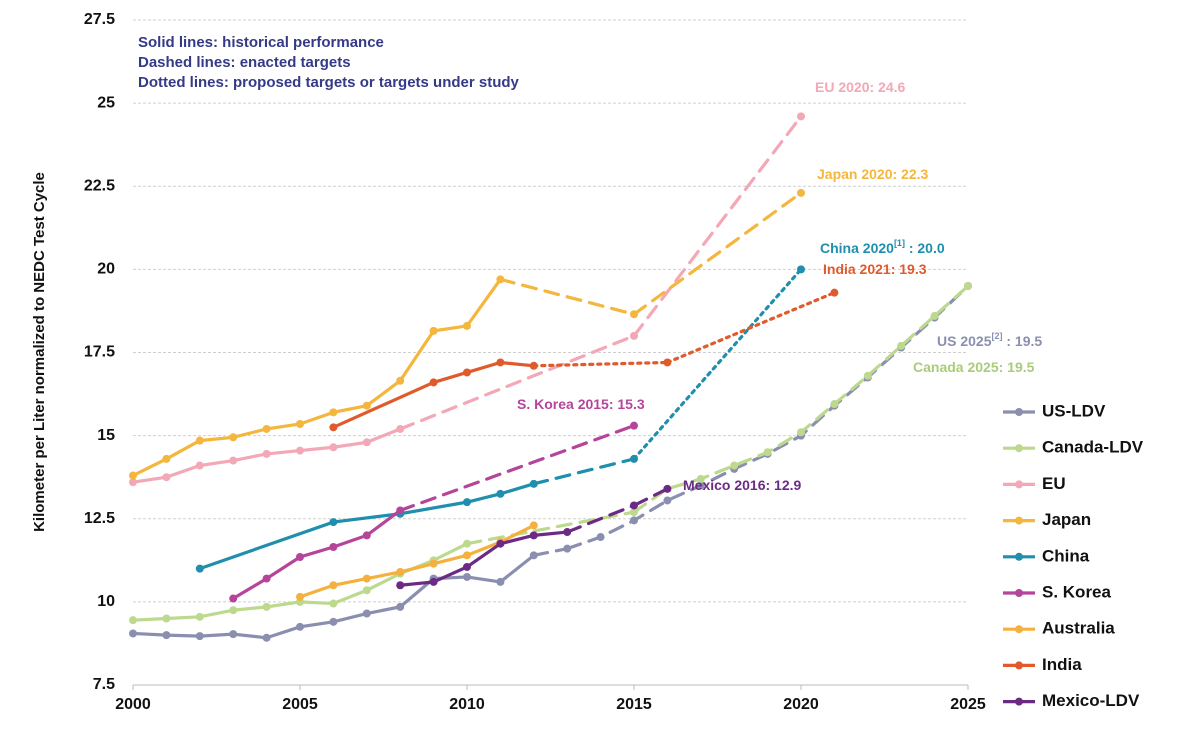 The width and height of the screenshot is (1195, 735). I want to click on annotation: Japan 2020: 22.3, so click(873, 174).